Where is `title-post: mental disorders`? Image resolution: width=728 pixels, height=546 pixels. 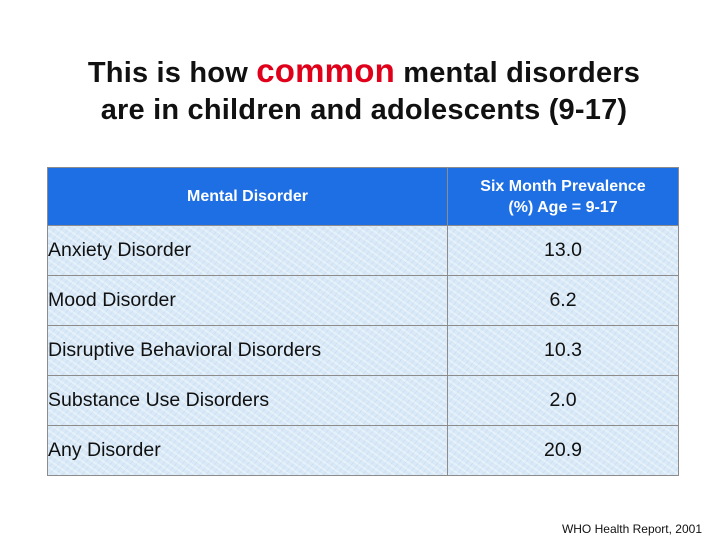
title-post: mental disorders is located at coordinates (517, 73).